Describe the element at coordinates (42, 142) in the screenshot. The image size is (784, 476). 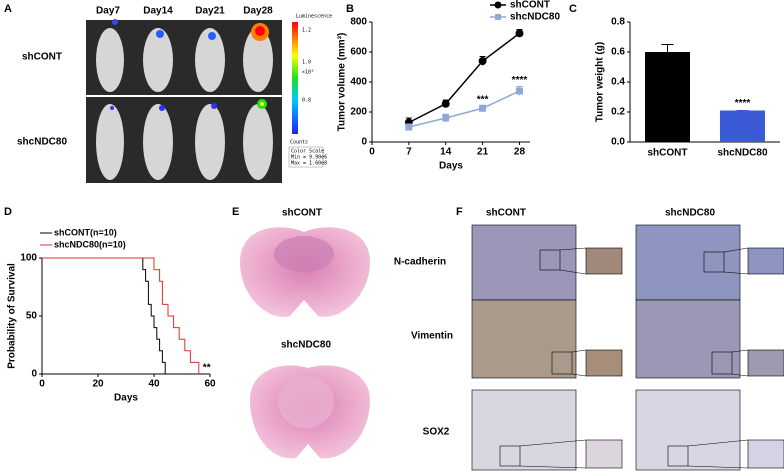
I see `row-label: shcNDC80` at that location.